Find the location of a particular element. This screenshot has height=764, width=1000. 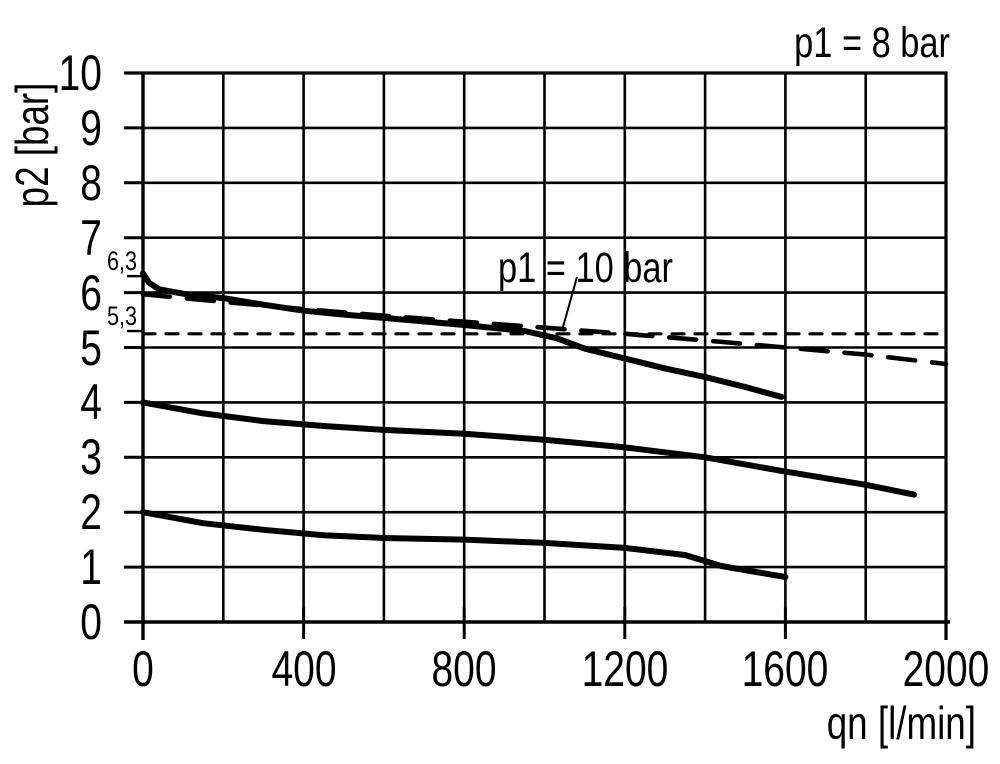

y-special-tick-label: 6,3 is located at coordinates (121, 261).